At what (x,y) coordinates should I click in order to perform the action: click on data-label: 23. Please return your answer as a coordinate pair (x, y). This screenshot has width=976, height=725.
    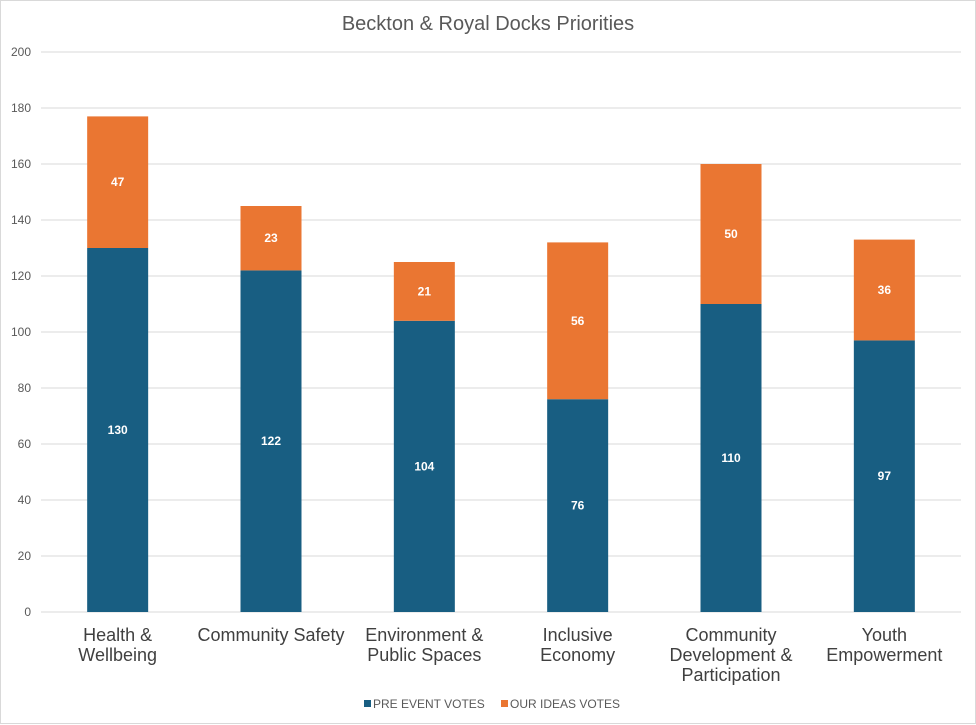
    Looking at the image, I should click on (271, 238).